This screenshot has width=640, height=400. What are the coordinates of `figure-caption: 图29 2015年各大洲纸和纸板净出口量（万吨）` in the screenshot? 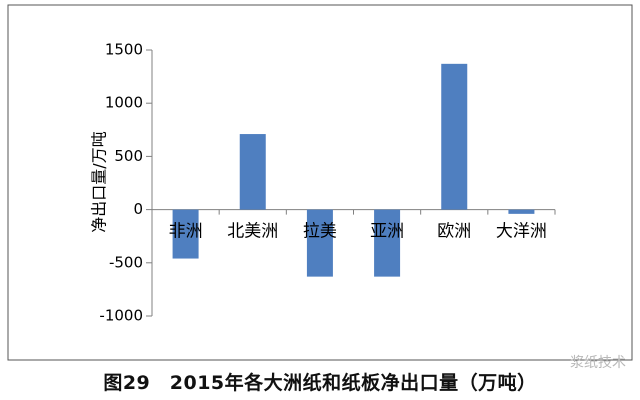 It's located at (320, 383).